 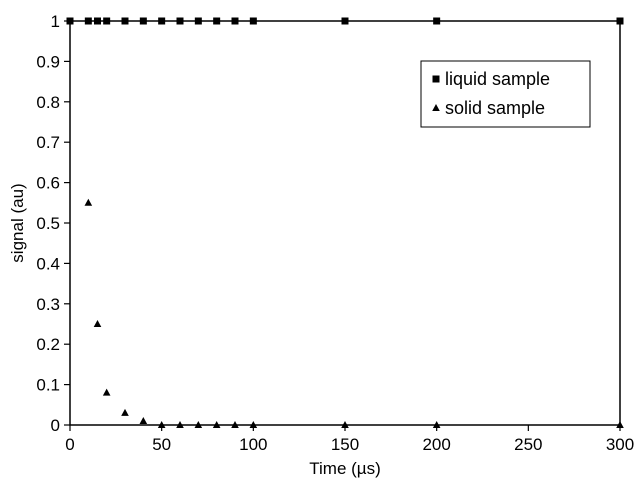 I want to click on y-tick-label: 1, so click(x=55, y=21).